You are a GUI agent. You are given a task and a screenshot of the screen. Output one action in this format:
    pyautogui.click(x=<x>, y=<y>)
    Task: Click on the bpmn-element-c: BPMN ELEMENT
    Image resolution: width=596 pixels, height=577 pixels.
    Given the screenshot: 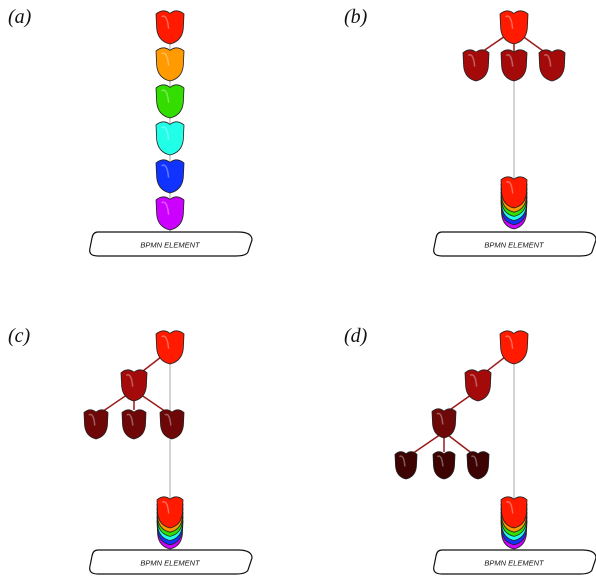 What is the action you would take?
    pyautogui.click(x=171, y=562)
    